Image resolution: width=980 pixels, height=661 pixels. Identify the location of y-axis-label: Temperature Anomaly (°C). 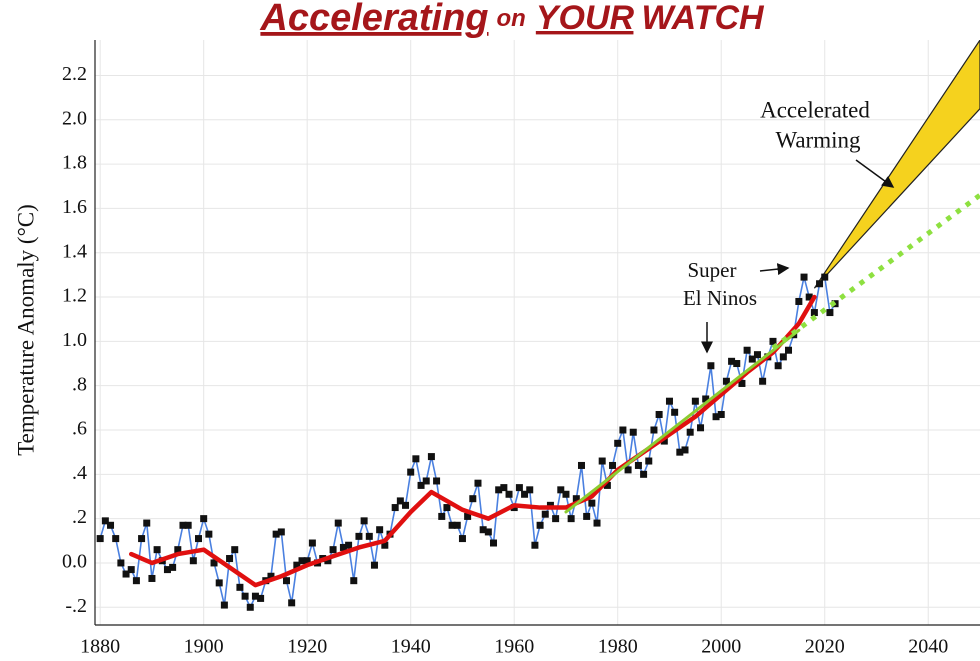
(25, 330).